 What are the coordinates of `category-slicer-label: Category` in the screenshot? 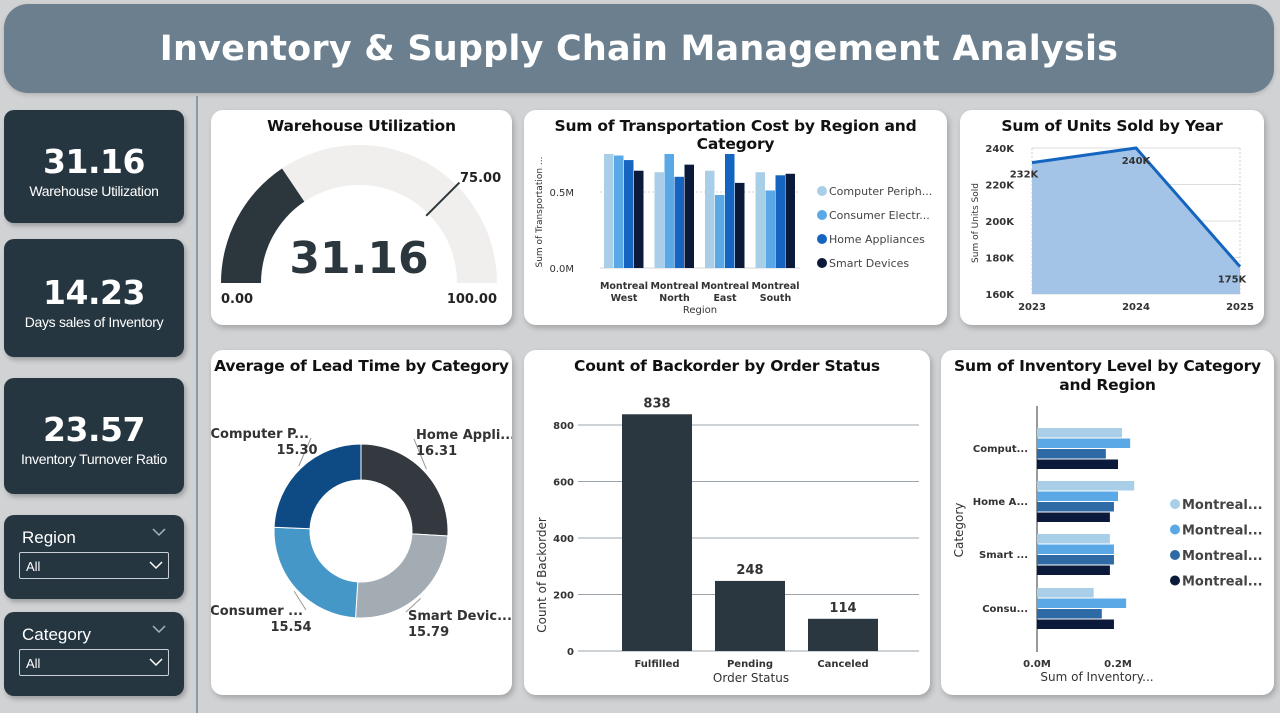 It's located at (56, 634).